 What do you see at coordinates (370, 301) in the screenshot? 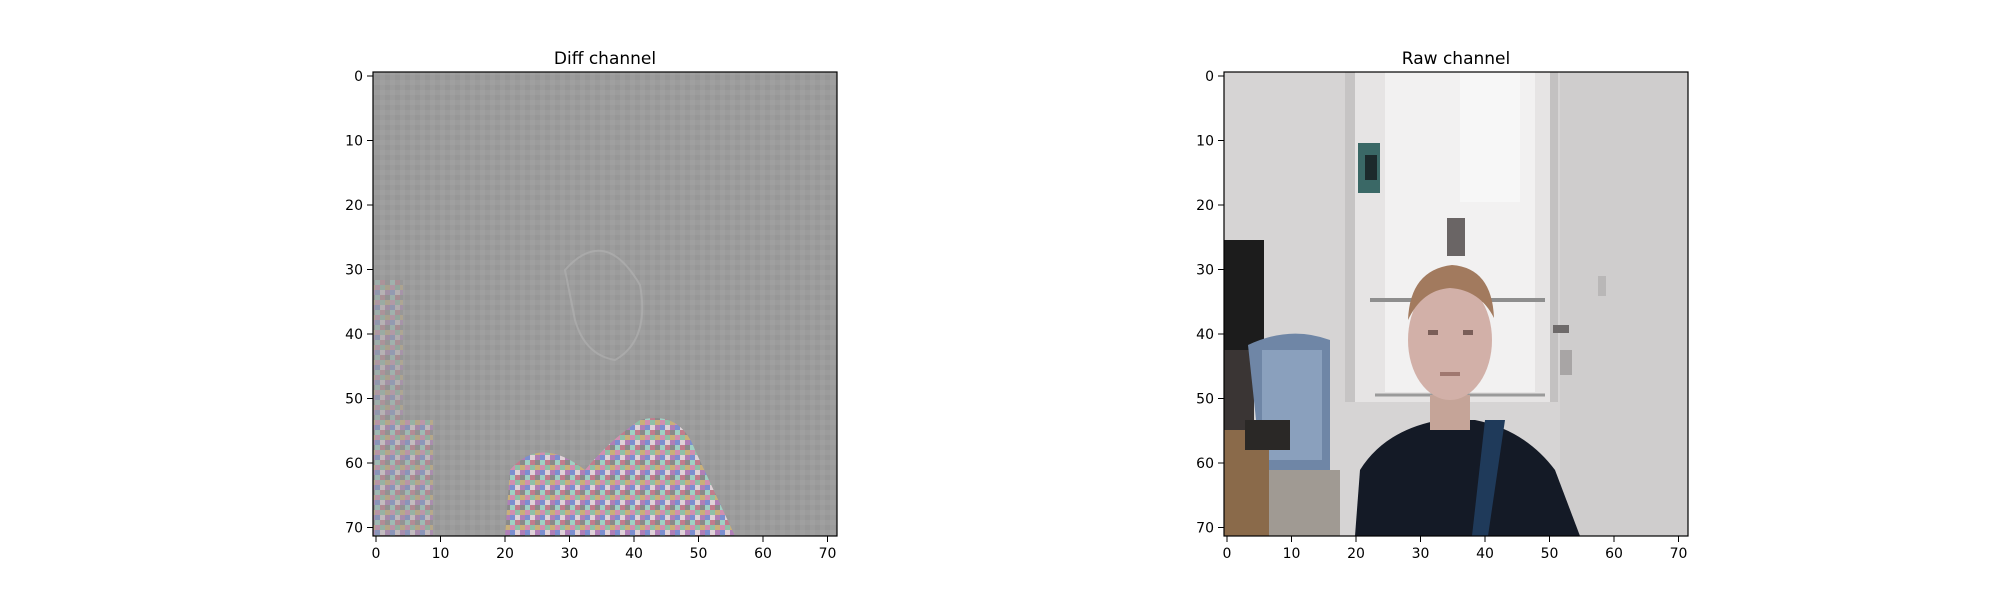
I see `diff-y-axis` at bounding box center [370, 301].